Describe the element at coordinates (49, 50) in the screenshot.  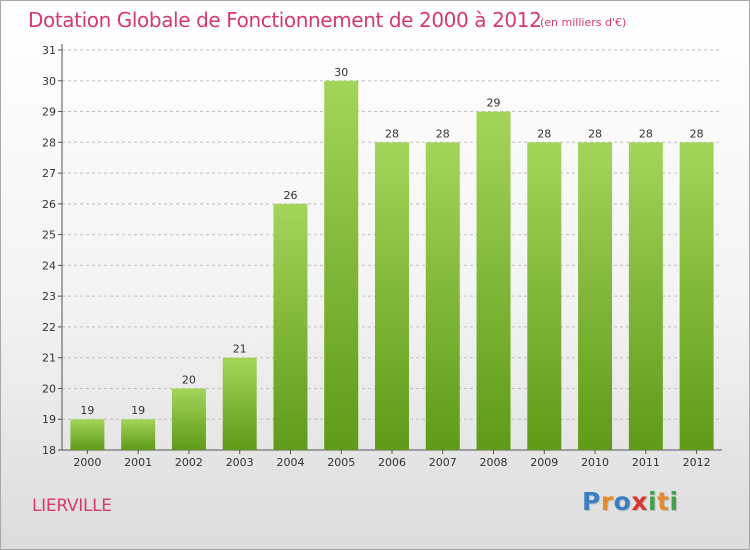
I see `y-tick-label: 31` at that location.